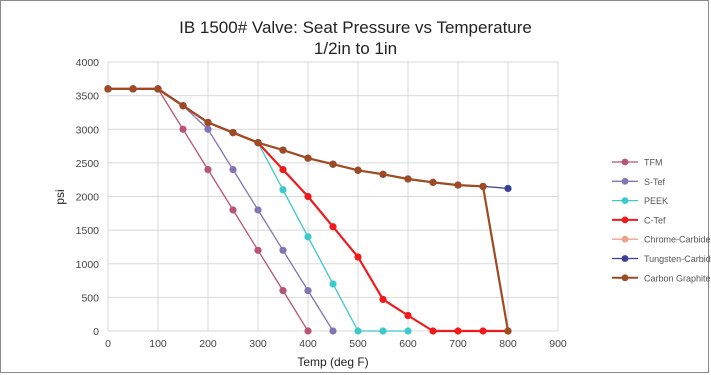 Image resolution: width=711 pixels, height=375 pixels. Describe the element at coordinates (336, 344) in the screenshot. I see `x-axis-ticks: 0 100 200 300 400 500 600 700 800 900` at that location.